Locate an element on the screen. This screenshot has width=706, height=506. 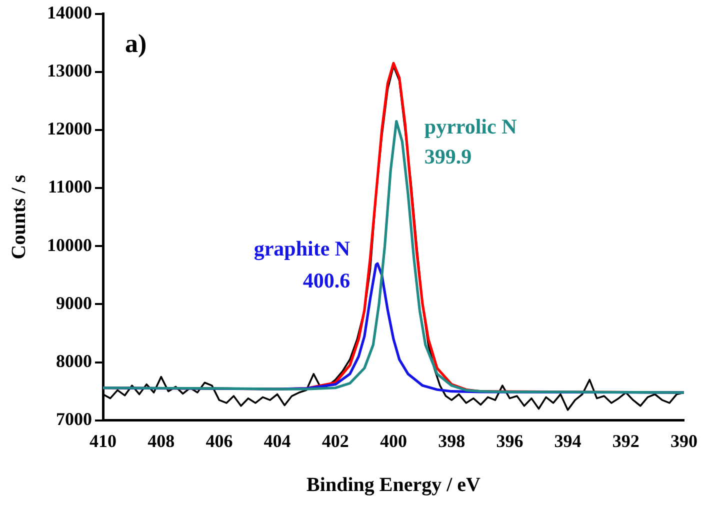
y-tick-label: 14000 is located at coordinates (69, 12).